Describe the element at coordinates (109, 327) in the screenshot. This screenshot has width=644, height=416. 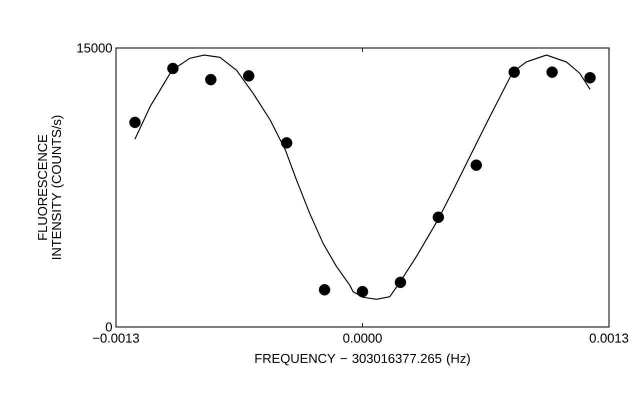
I see `y-tick-label: 0` at that location.